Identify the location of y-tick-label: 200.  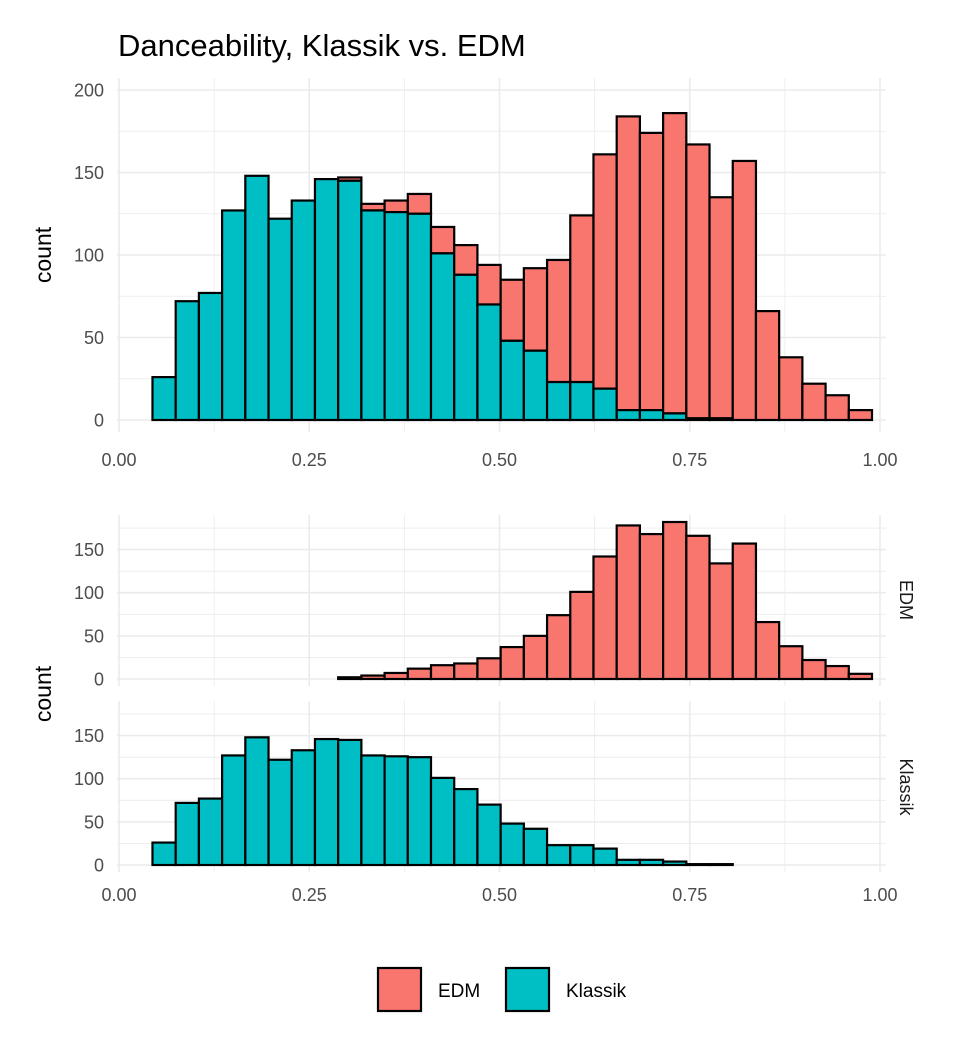
(89, 91).